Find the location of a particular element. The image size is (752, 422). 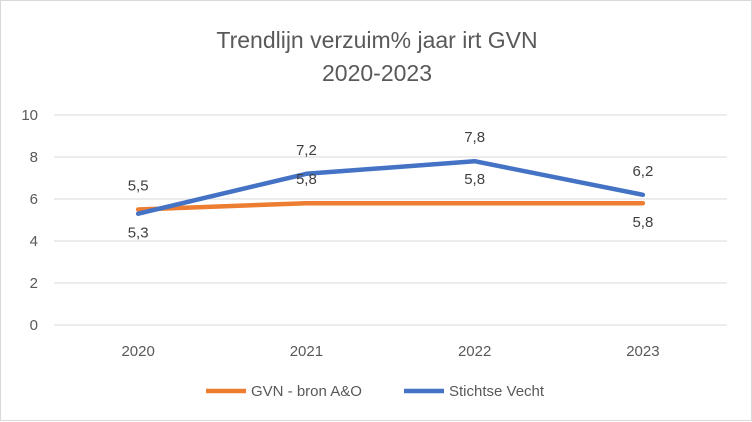

data-label: 6,2 is located at coordinates (642, 171).